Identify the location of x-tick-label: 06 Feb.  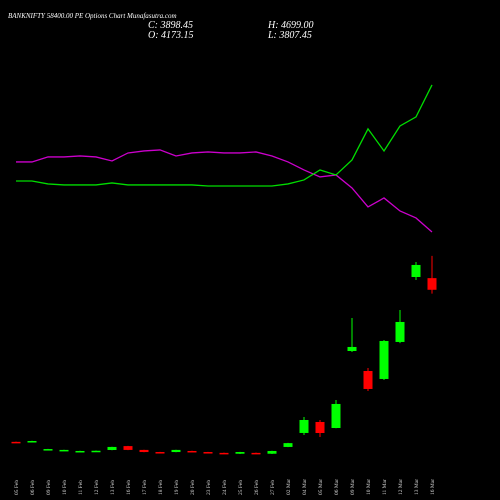
(33, 487).